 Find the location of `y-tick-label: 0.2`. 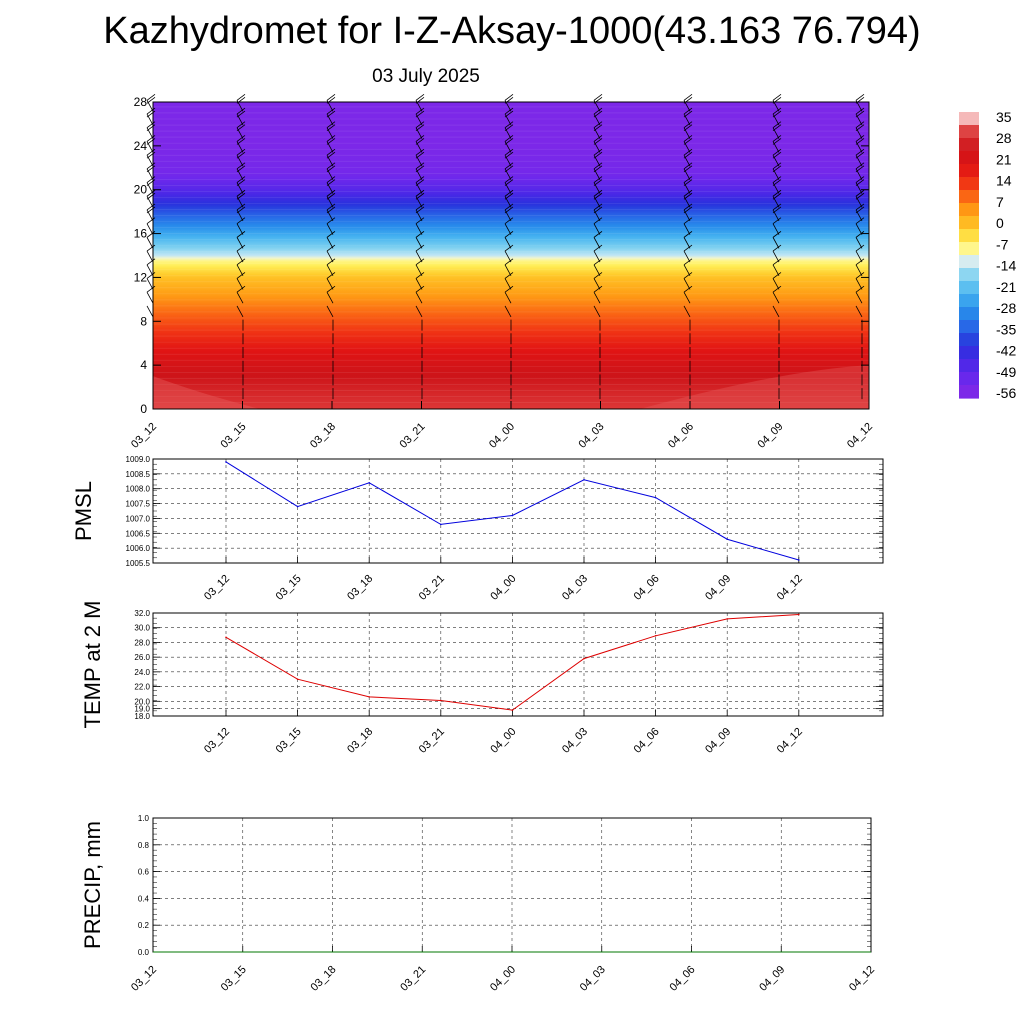

y-tick-label: 0.2 is located at coordinates (144, 925).